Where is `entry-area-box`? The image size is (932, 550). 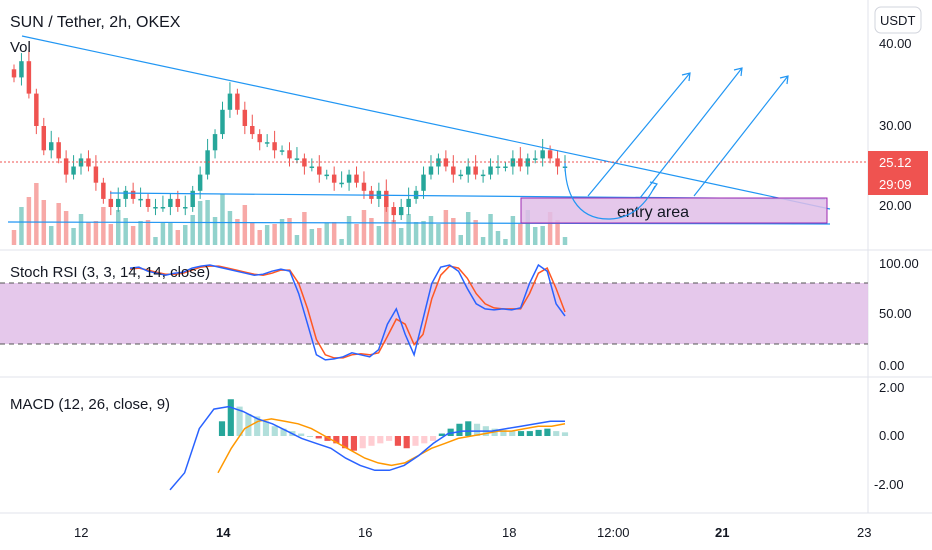
entry-area-box is located at coordinates (674, 210).